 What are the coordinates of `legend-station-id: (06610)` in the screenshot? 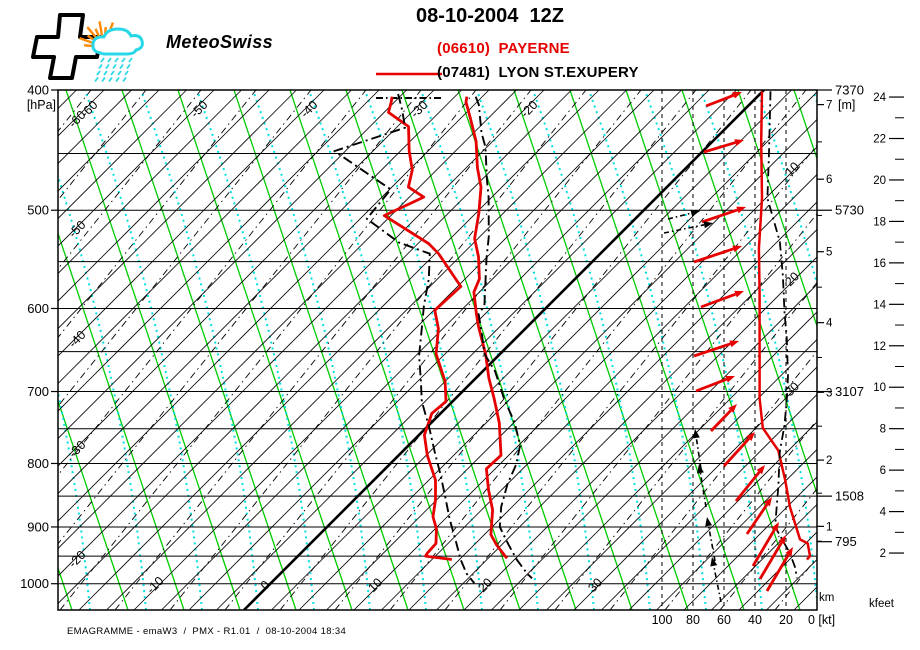 It's located at (464, 48).